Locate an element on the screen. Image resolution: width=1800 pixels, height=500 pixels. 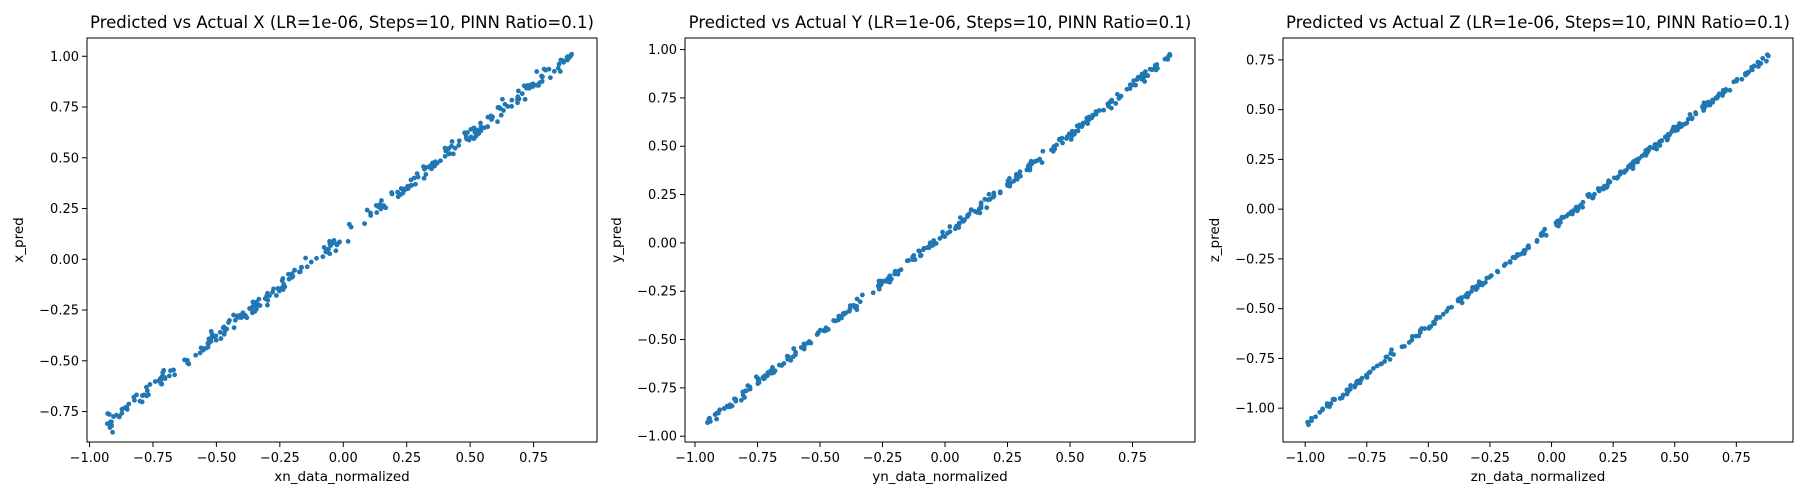
y-tick-label: −1.00 is located at coordinates (1255, 409).